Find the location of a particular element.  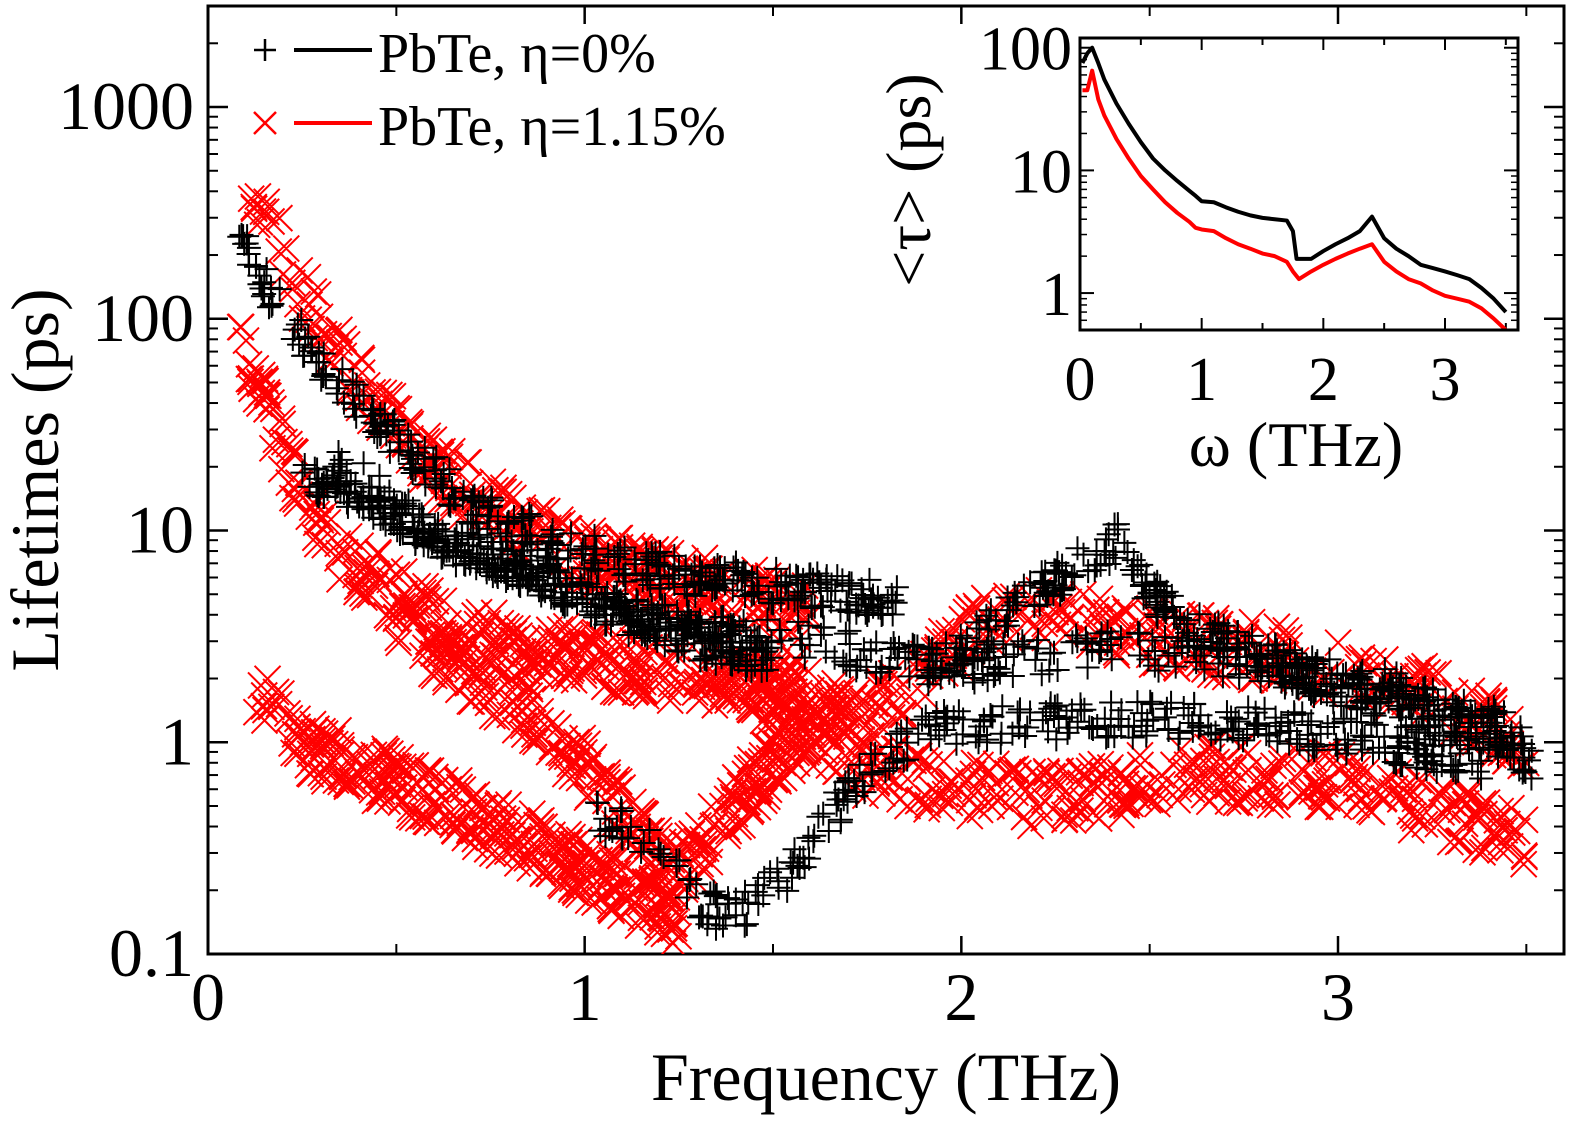

main-x-tick-label: 2 is located at coordinates (961, 997).